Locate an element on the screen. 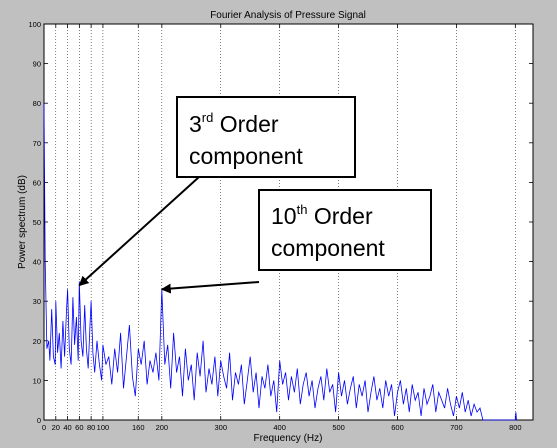 This screenshot has height=448, width=557. chart-title: Fourier Analysis of Pressure Signal is located at coordinates (288, 15).